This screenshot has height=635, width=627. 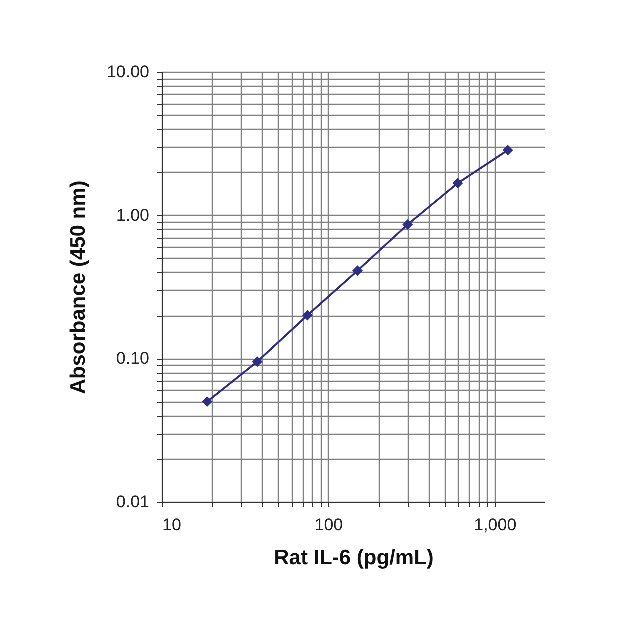 What do you see at coordinates (128, 72) in the screenshot?
I see `y-tick-label: 10.00` at bounding box center [128, 72].